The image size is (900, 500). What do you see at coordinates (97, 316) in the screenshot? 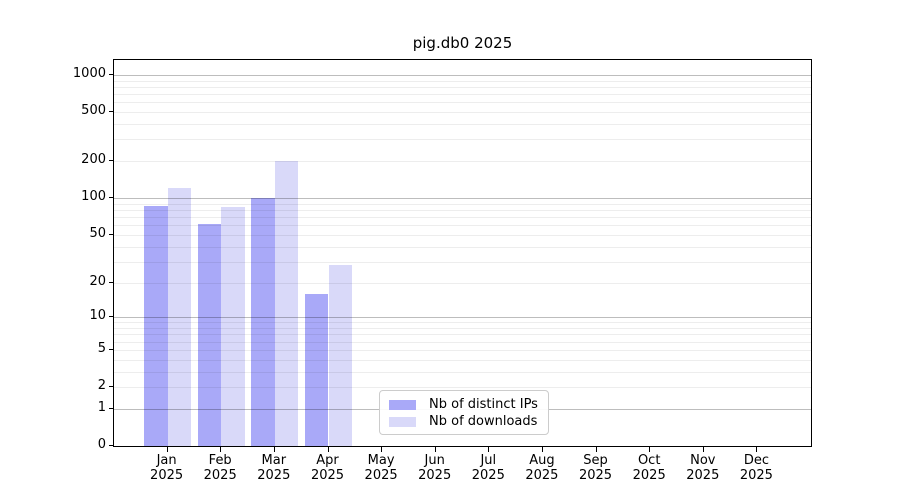
I see `y-tick-label-10: 10` at bounding box center [97, 316].